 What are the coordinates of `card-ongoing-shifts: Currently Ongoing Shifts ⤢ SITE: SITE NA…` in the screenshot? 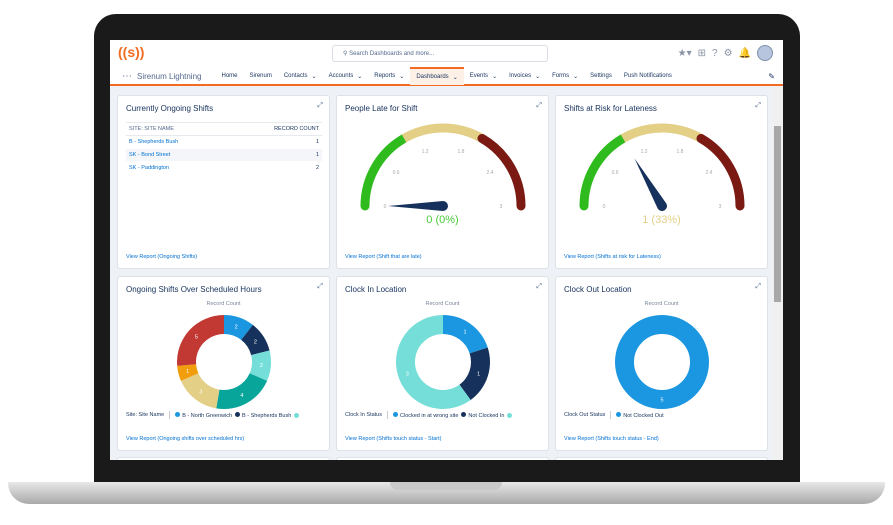 It's located at (223, 182).